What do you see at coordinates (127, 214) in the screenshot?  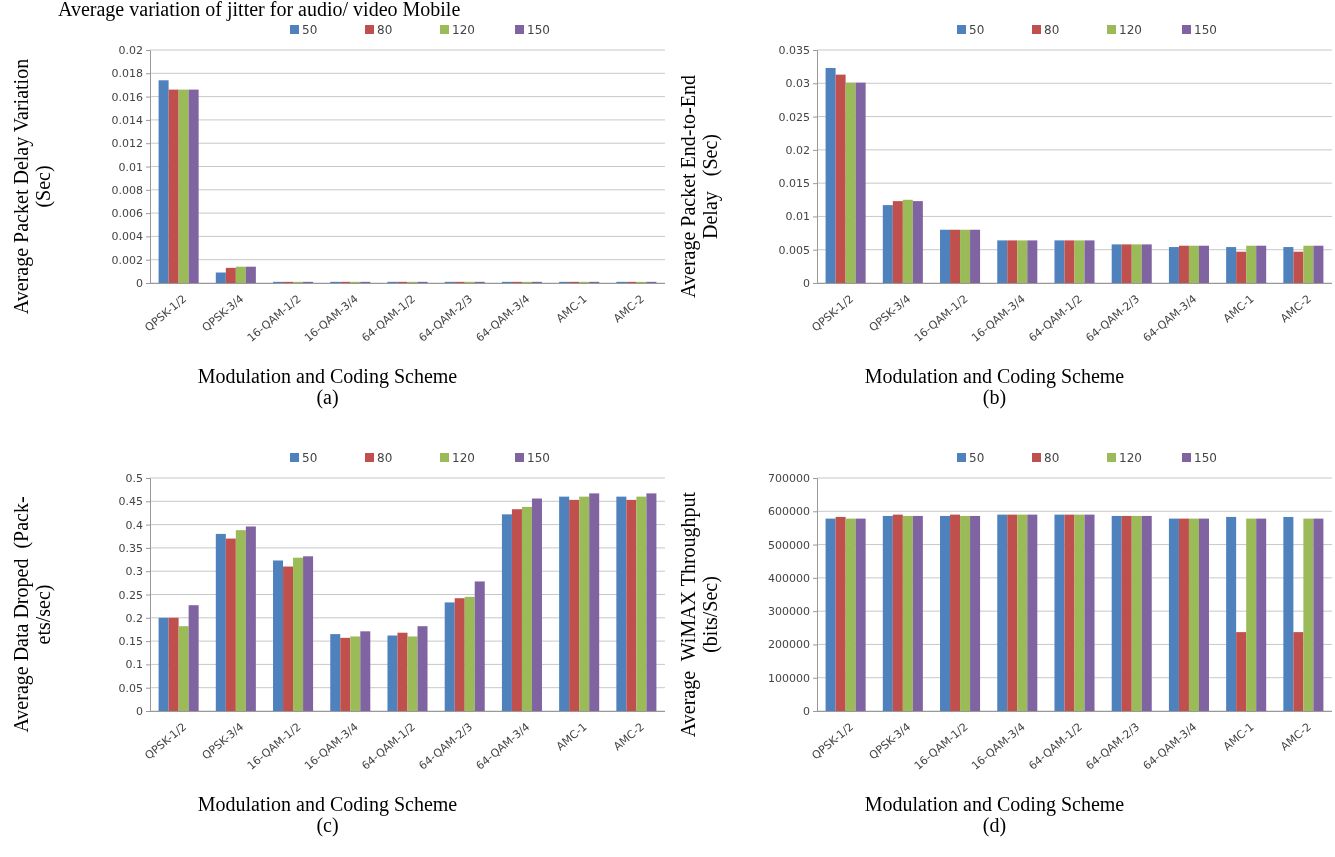 I see `y-tick-label: 0.006` at bounding box center [127, 214].